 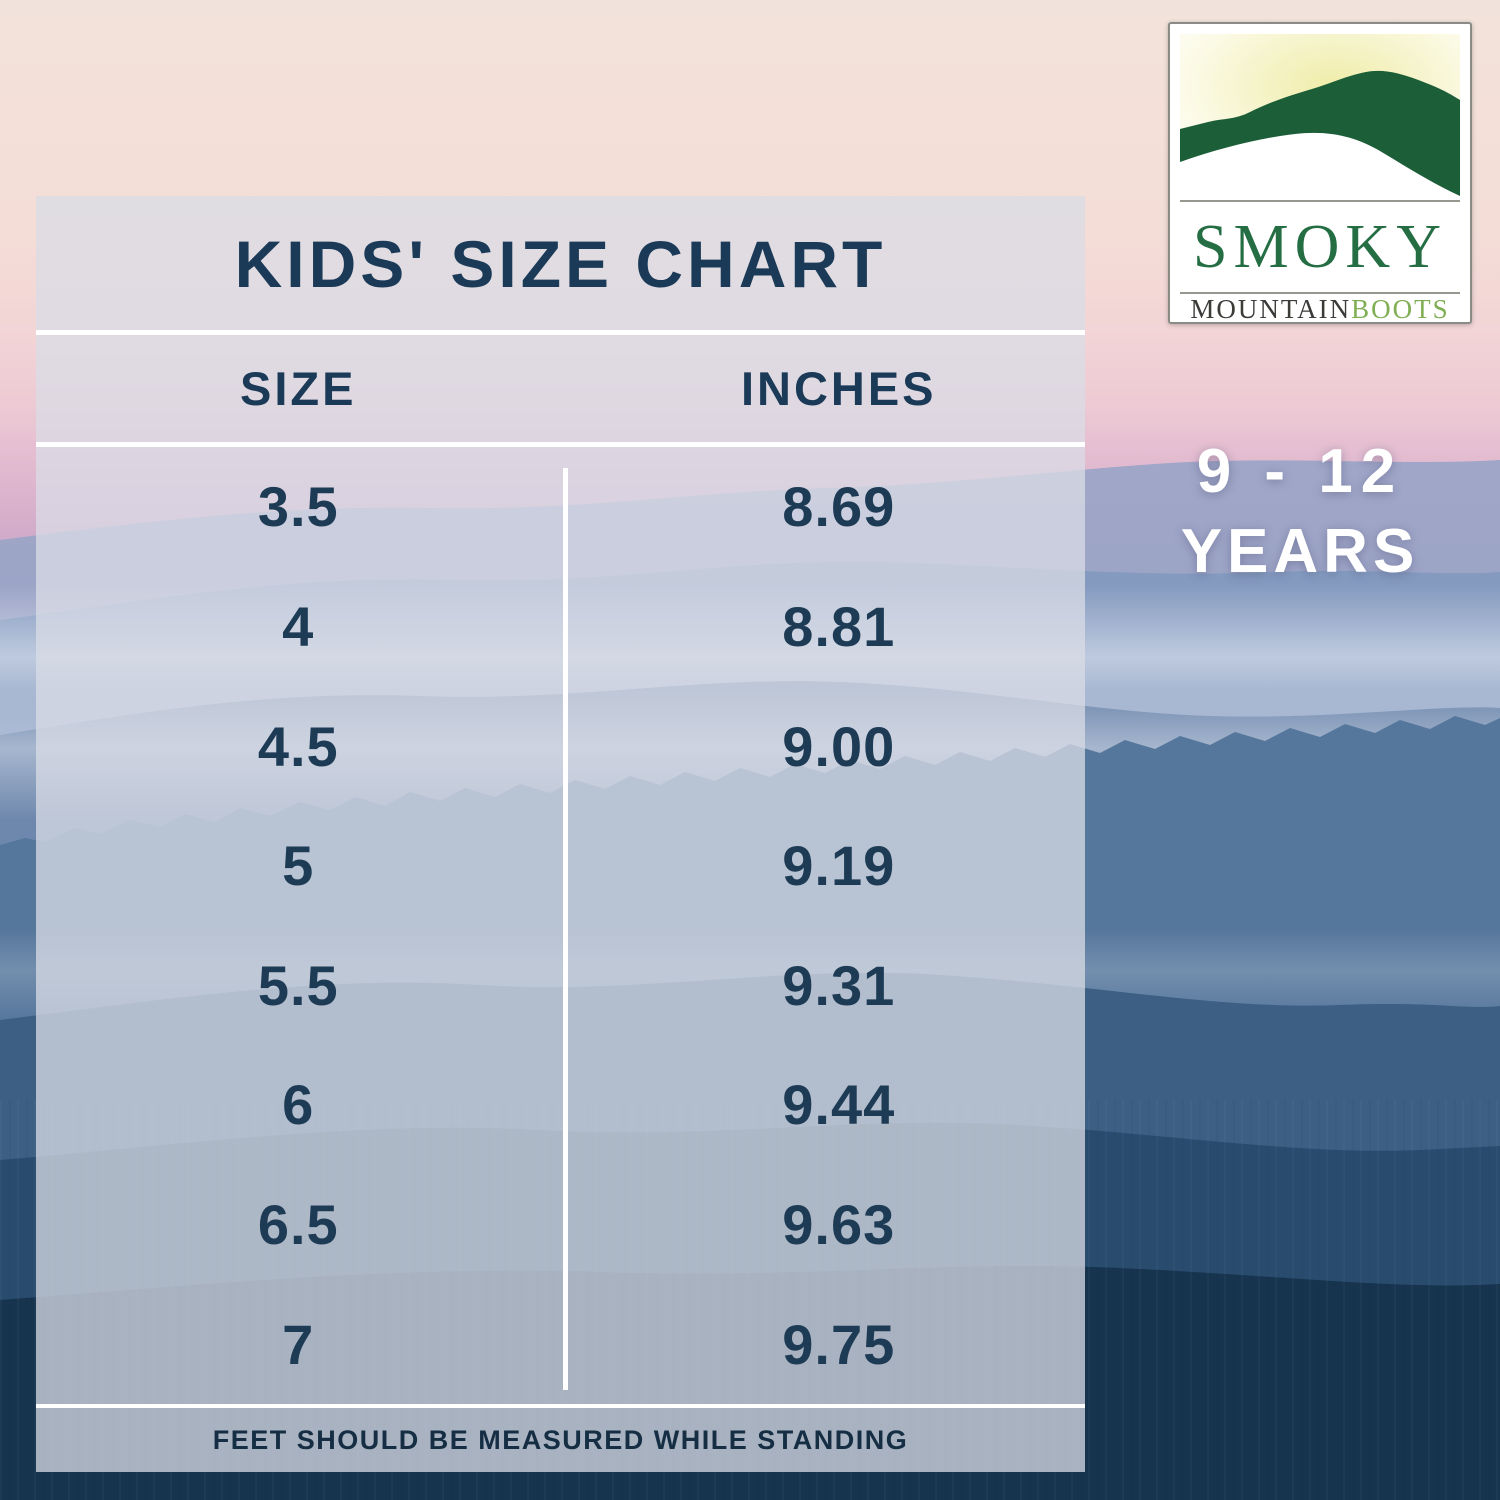 I want to click on logo-subtitle-boots: BOOTS, so click(x=1400, y=308).